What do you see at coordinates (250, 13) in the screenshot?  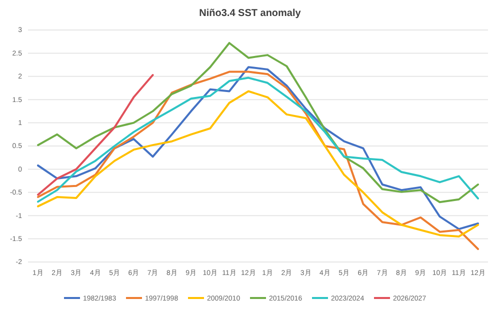 I see `chart-title: Niño3.4 SST anomaly` at bounding box center [250, 13].